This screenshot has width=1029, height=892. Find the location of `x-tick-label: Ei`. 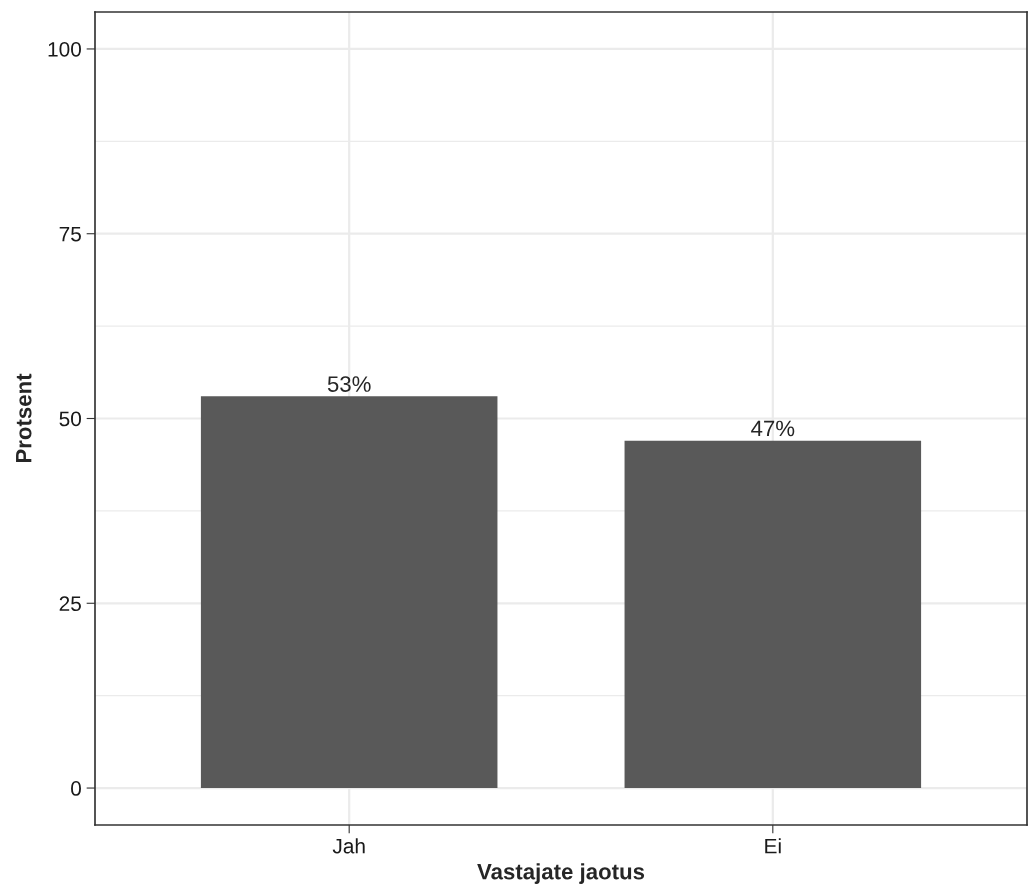

x-tick-label: Ei is located at coordinates (773, 846).